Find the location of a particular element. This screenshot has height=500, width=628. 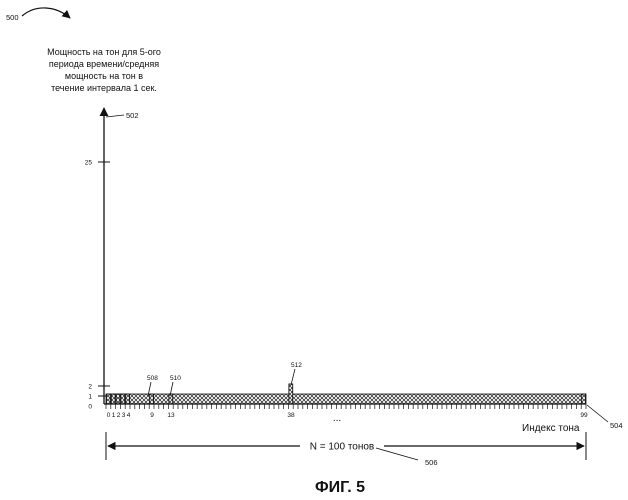

y-axis-label-line: Мощность на тон для 5-ого is located at coordinates (104, 52).